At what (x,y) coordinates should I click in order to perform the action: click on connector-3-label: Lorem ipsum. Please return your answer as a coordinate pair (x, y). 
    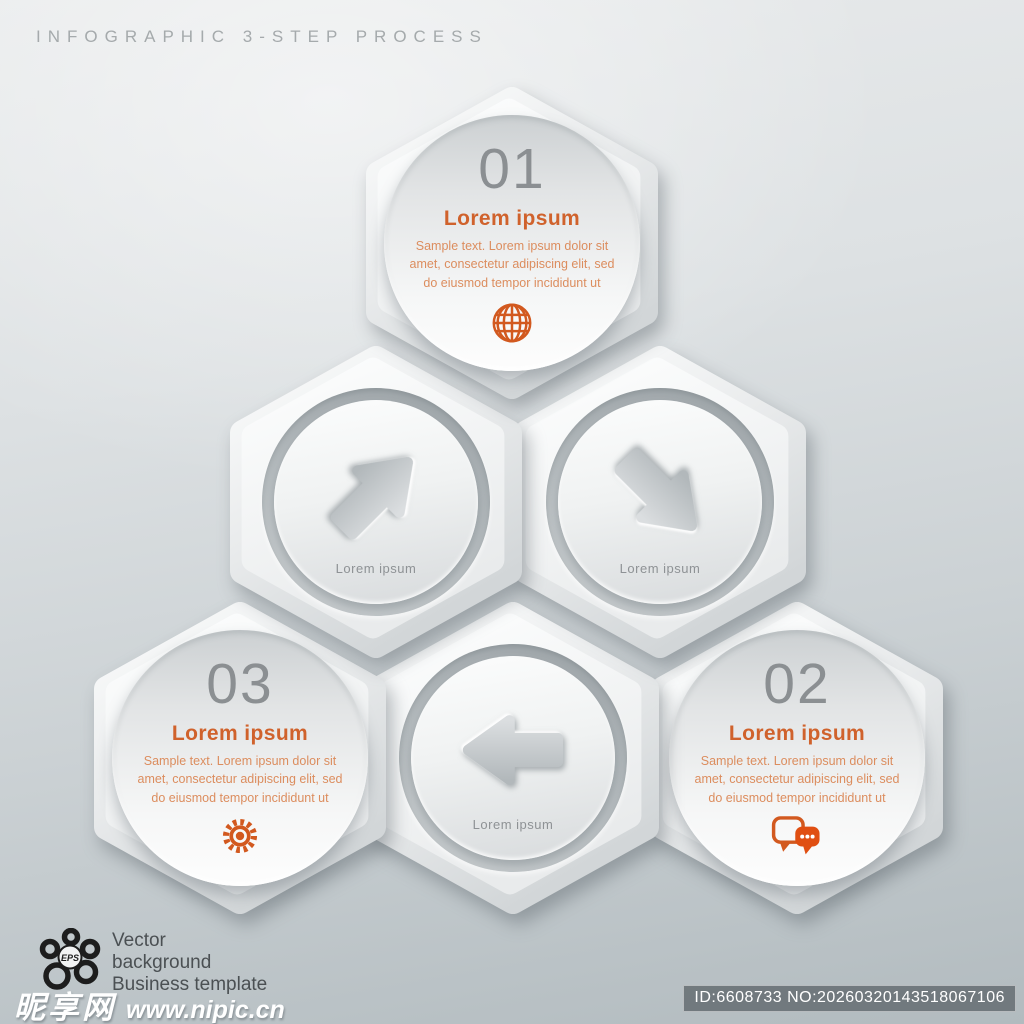
    Looking at the image, I should click on (513, 824).